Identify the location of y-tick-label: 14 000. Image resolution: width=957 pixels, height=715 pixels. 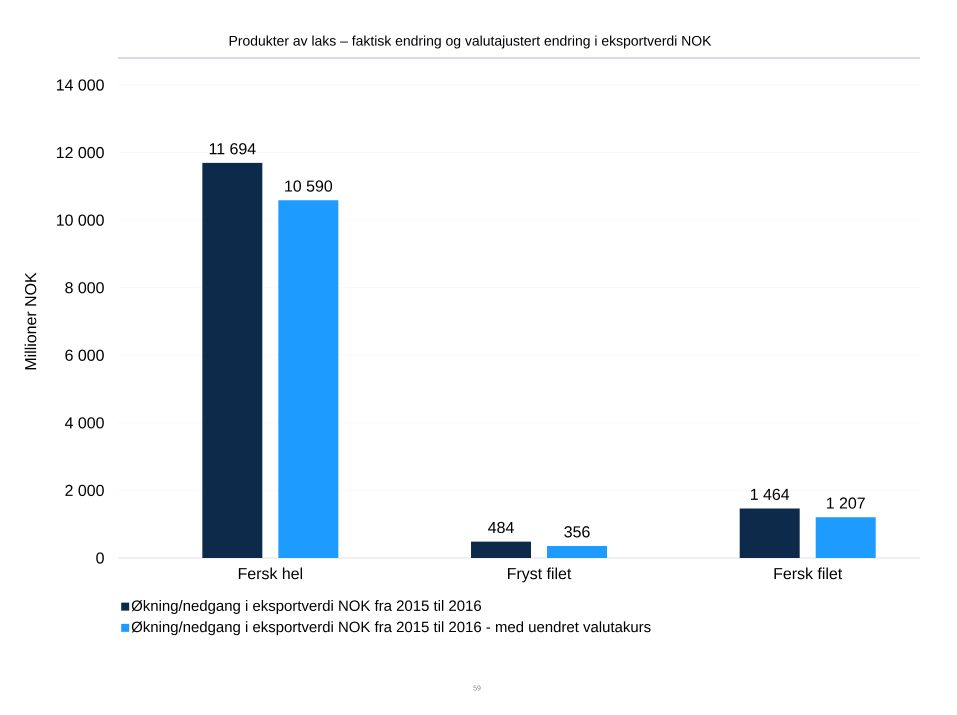
(80, 85).